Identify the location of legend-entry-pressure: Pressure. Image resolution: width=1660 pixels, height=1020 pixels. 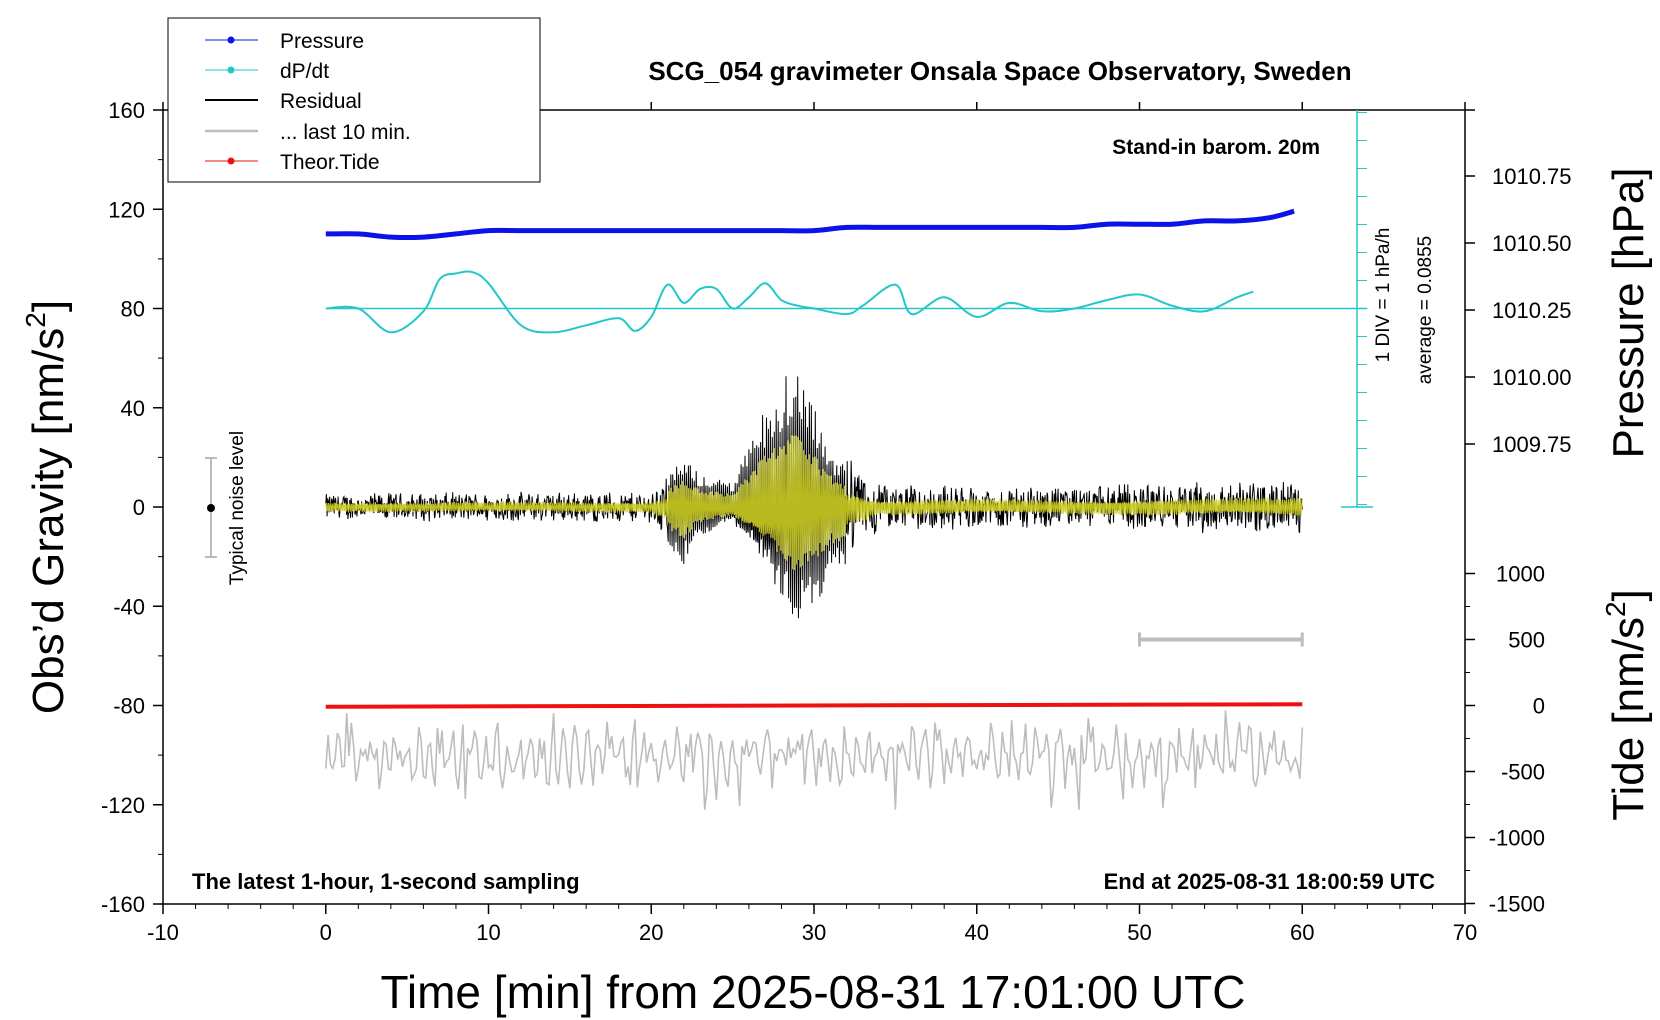
(284, 41).